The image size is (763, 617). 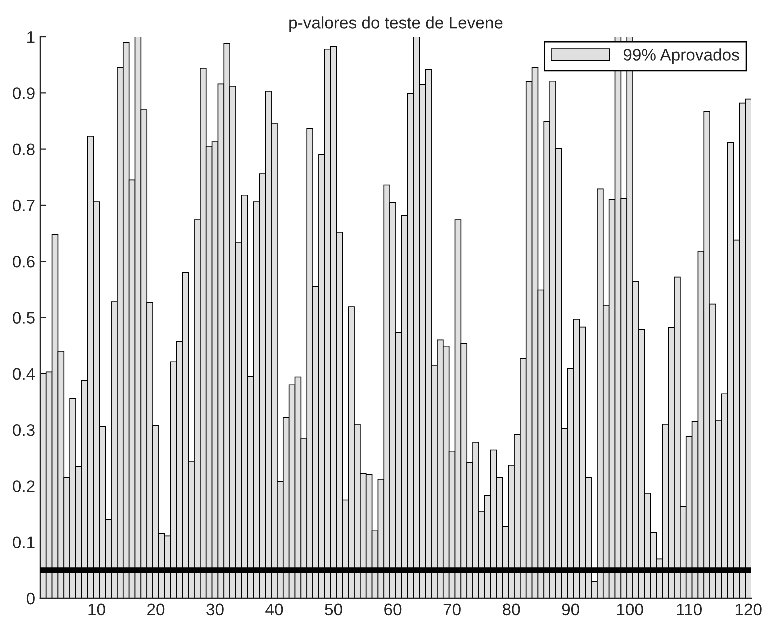 What do you see at coordinates (24, 374) in the screenshot?
I see `y-tick-label: 0.4` at bounding box center [24, 374].